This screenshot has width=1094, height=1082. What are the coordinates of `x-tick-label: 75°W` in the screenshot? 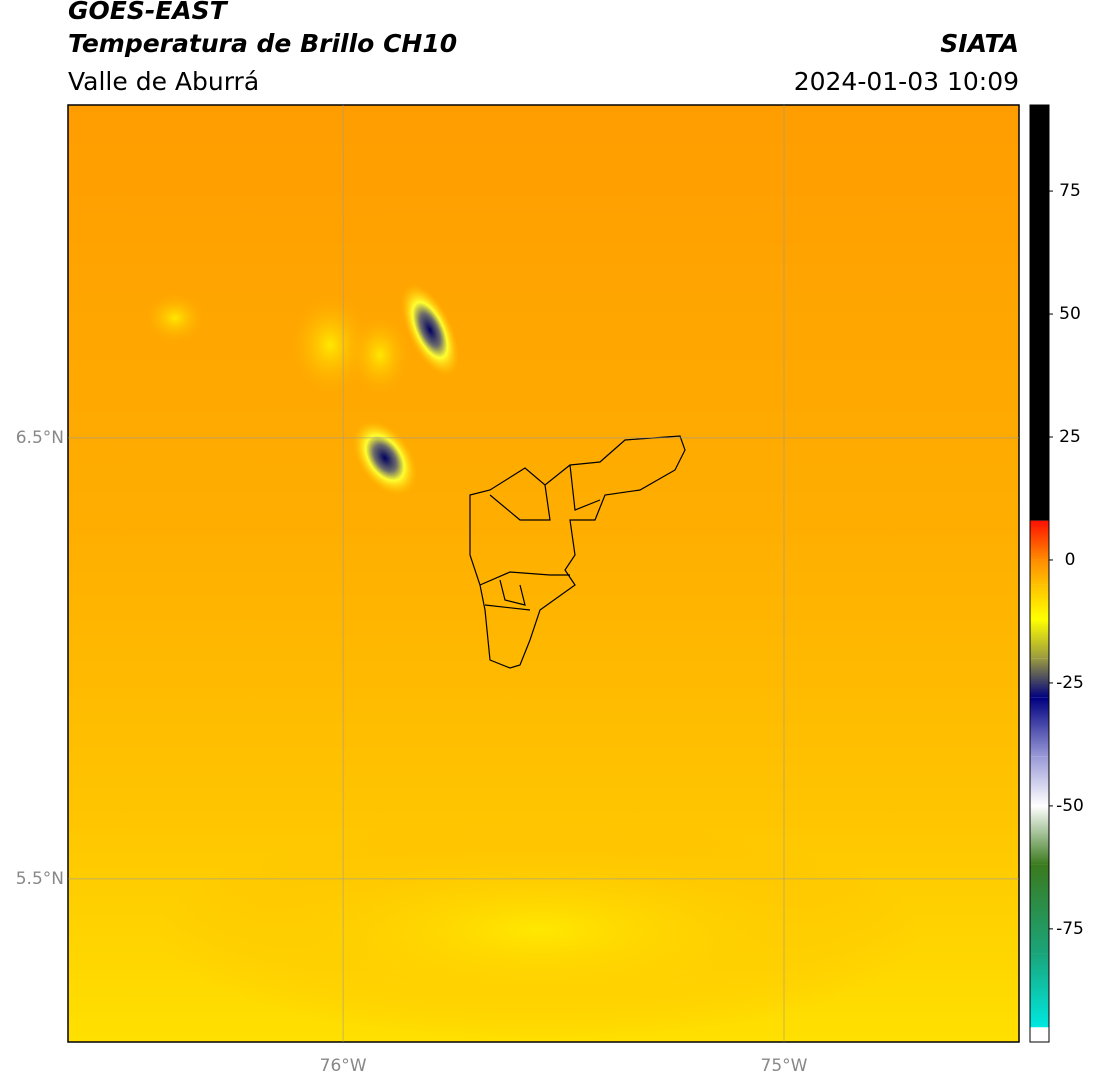 It's located at (784, 1066).